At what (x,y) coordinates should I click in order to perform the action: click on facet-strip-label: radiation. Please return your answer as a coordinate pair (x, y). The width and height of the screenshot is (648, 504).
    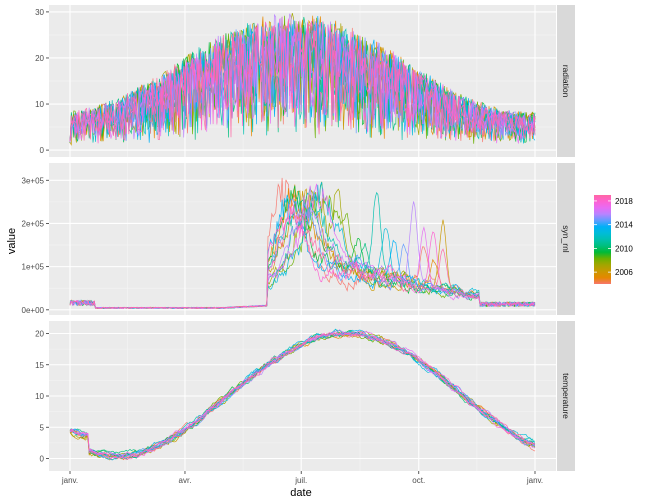
    Looking at the image, I should click on (566, 81).